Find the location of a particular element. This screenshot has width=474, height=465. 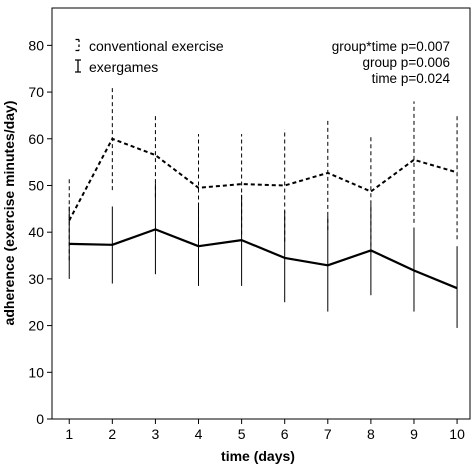

y-tick-label: 0 is located at coordinates (40, 419).